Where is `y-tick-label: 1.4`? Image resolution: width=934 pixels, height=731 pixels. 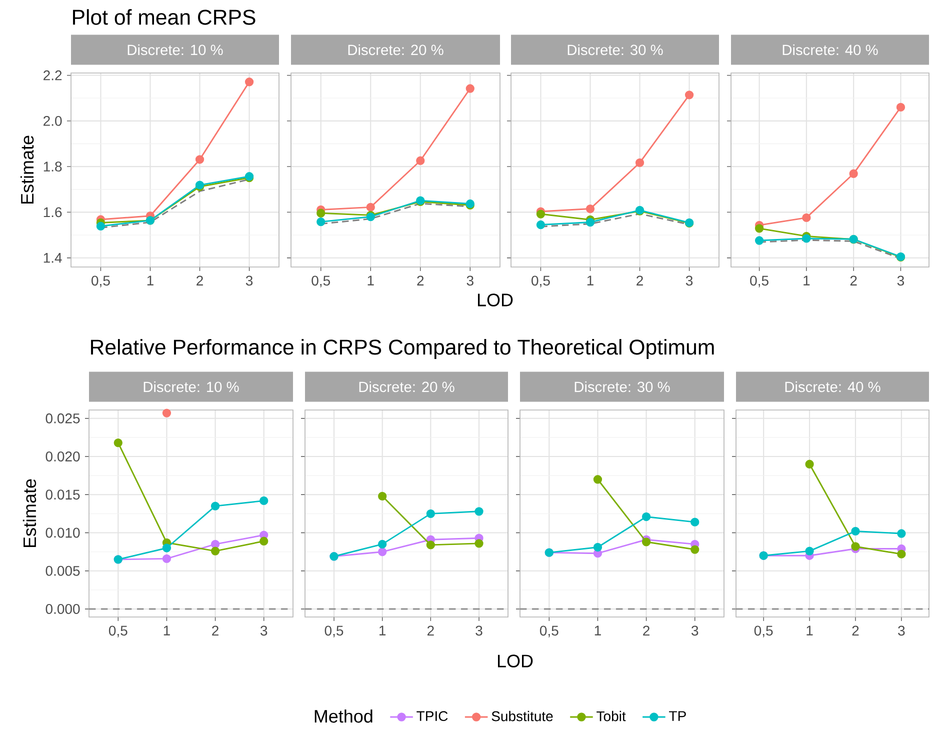
y-tick-label: 1.4 is located at coordinates (53, 258).